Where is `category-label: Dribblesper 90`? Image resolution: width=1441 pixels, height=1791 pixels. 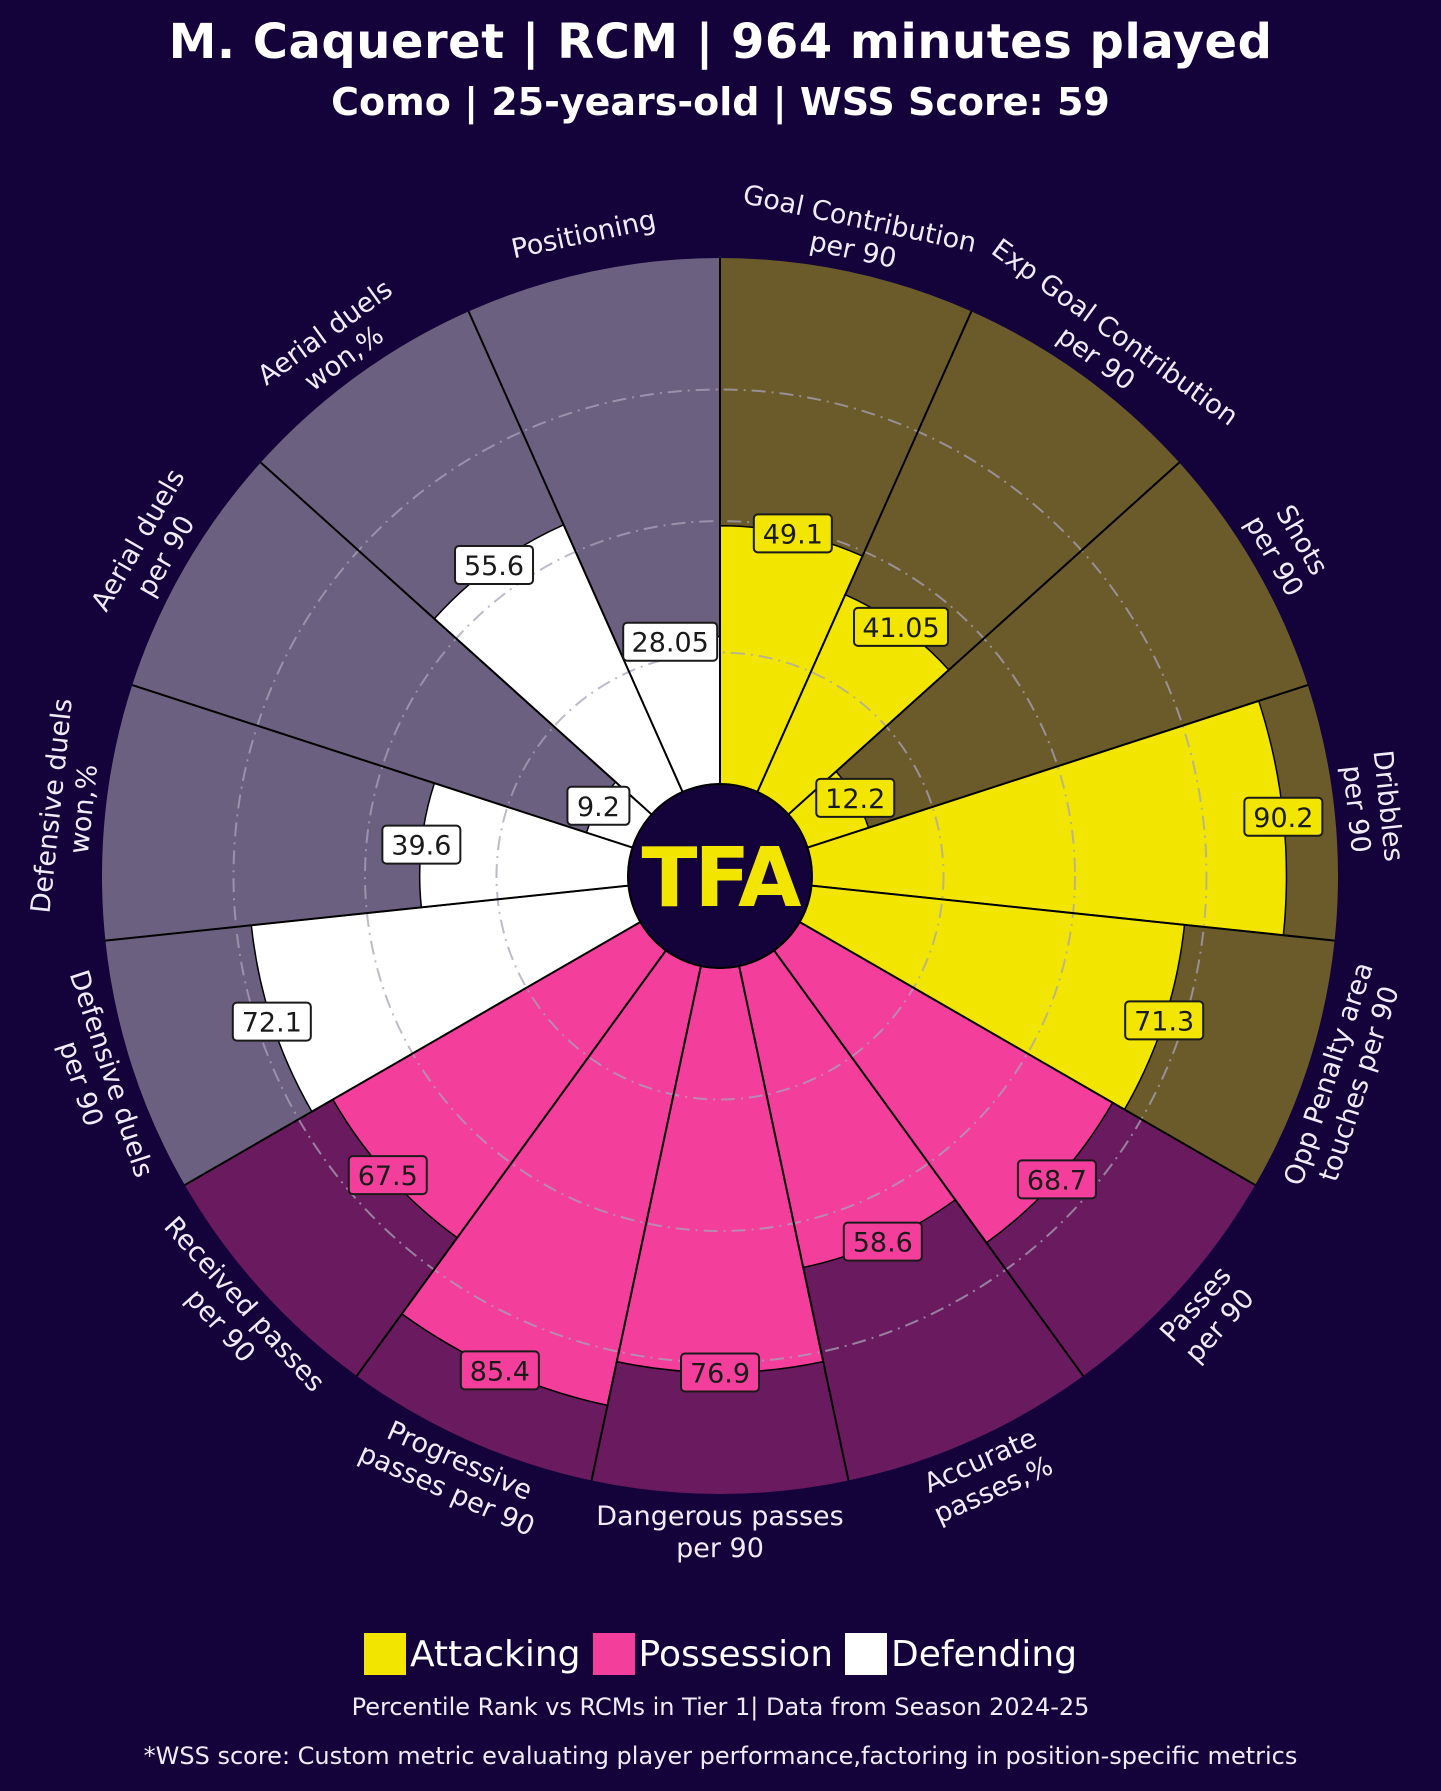 category-label: Dribblesper 90 is located at coordinates (1372, 808).